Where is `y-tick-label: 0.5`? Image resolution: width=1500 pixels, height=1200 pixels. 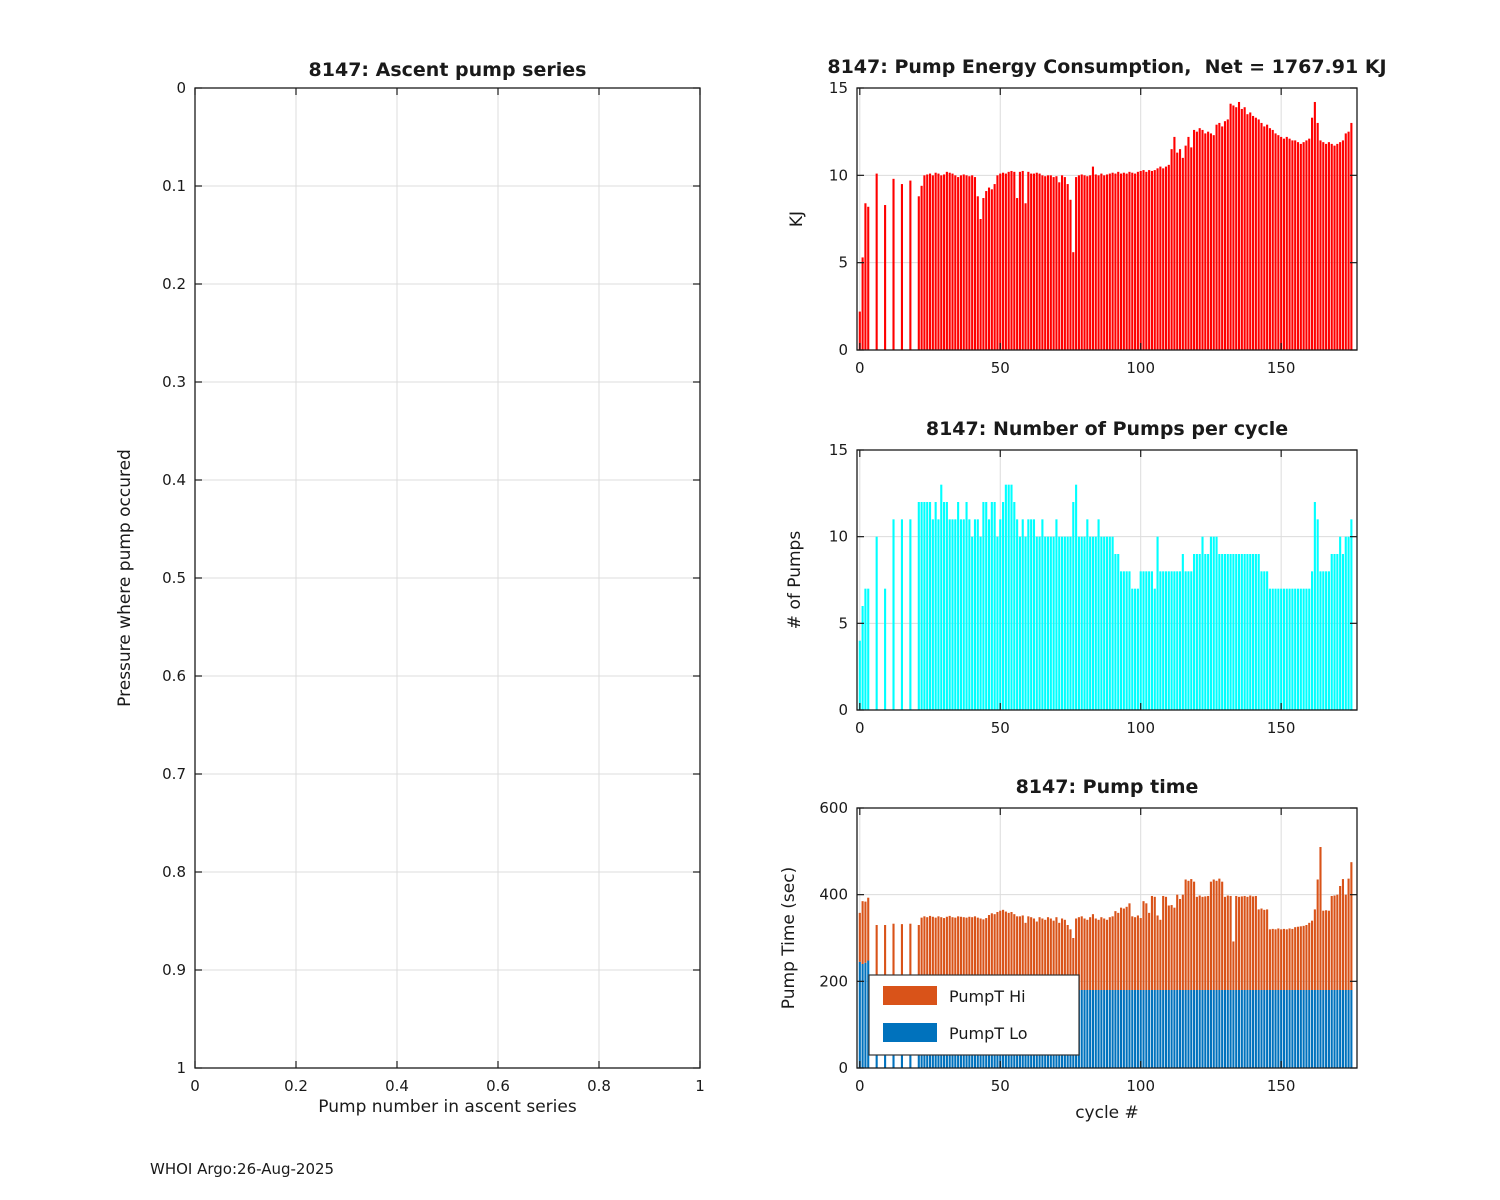 y-tick-label: 0.5 is located at coordinates (174, 578).